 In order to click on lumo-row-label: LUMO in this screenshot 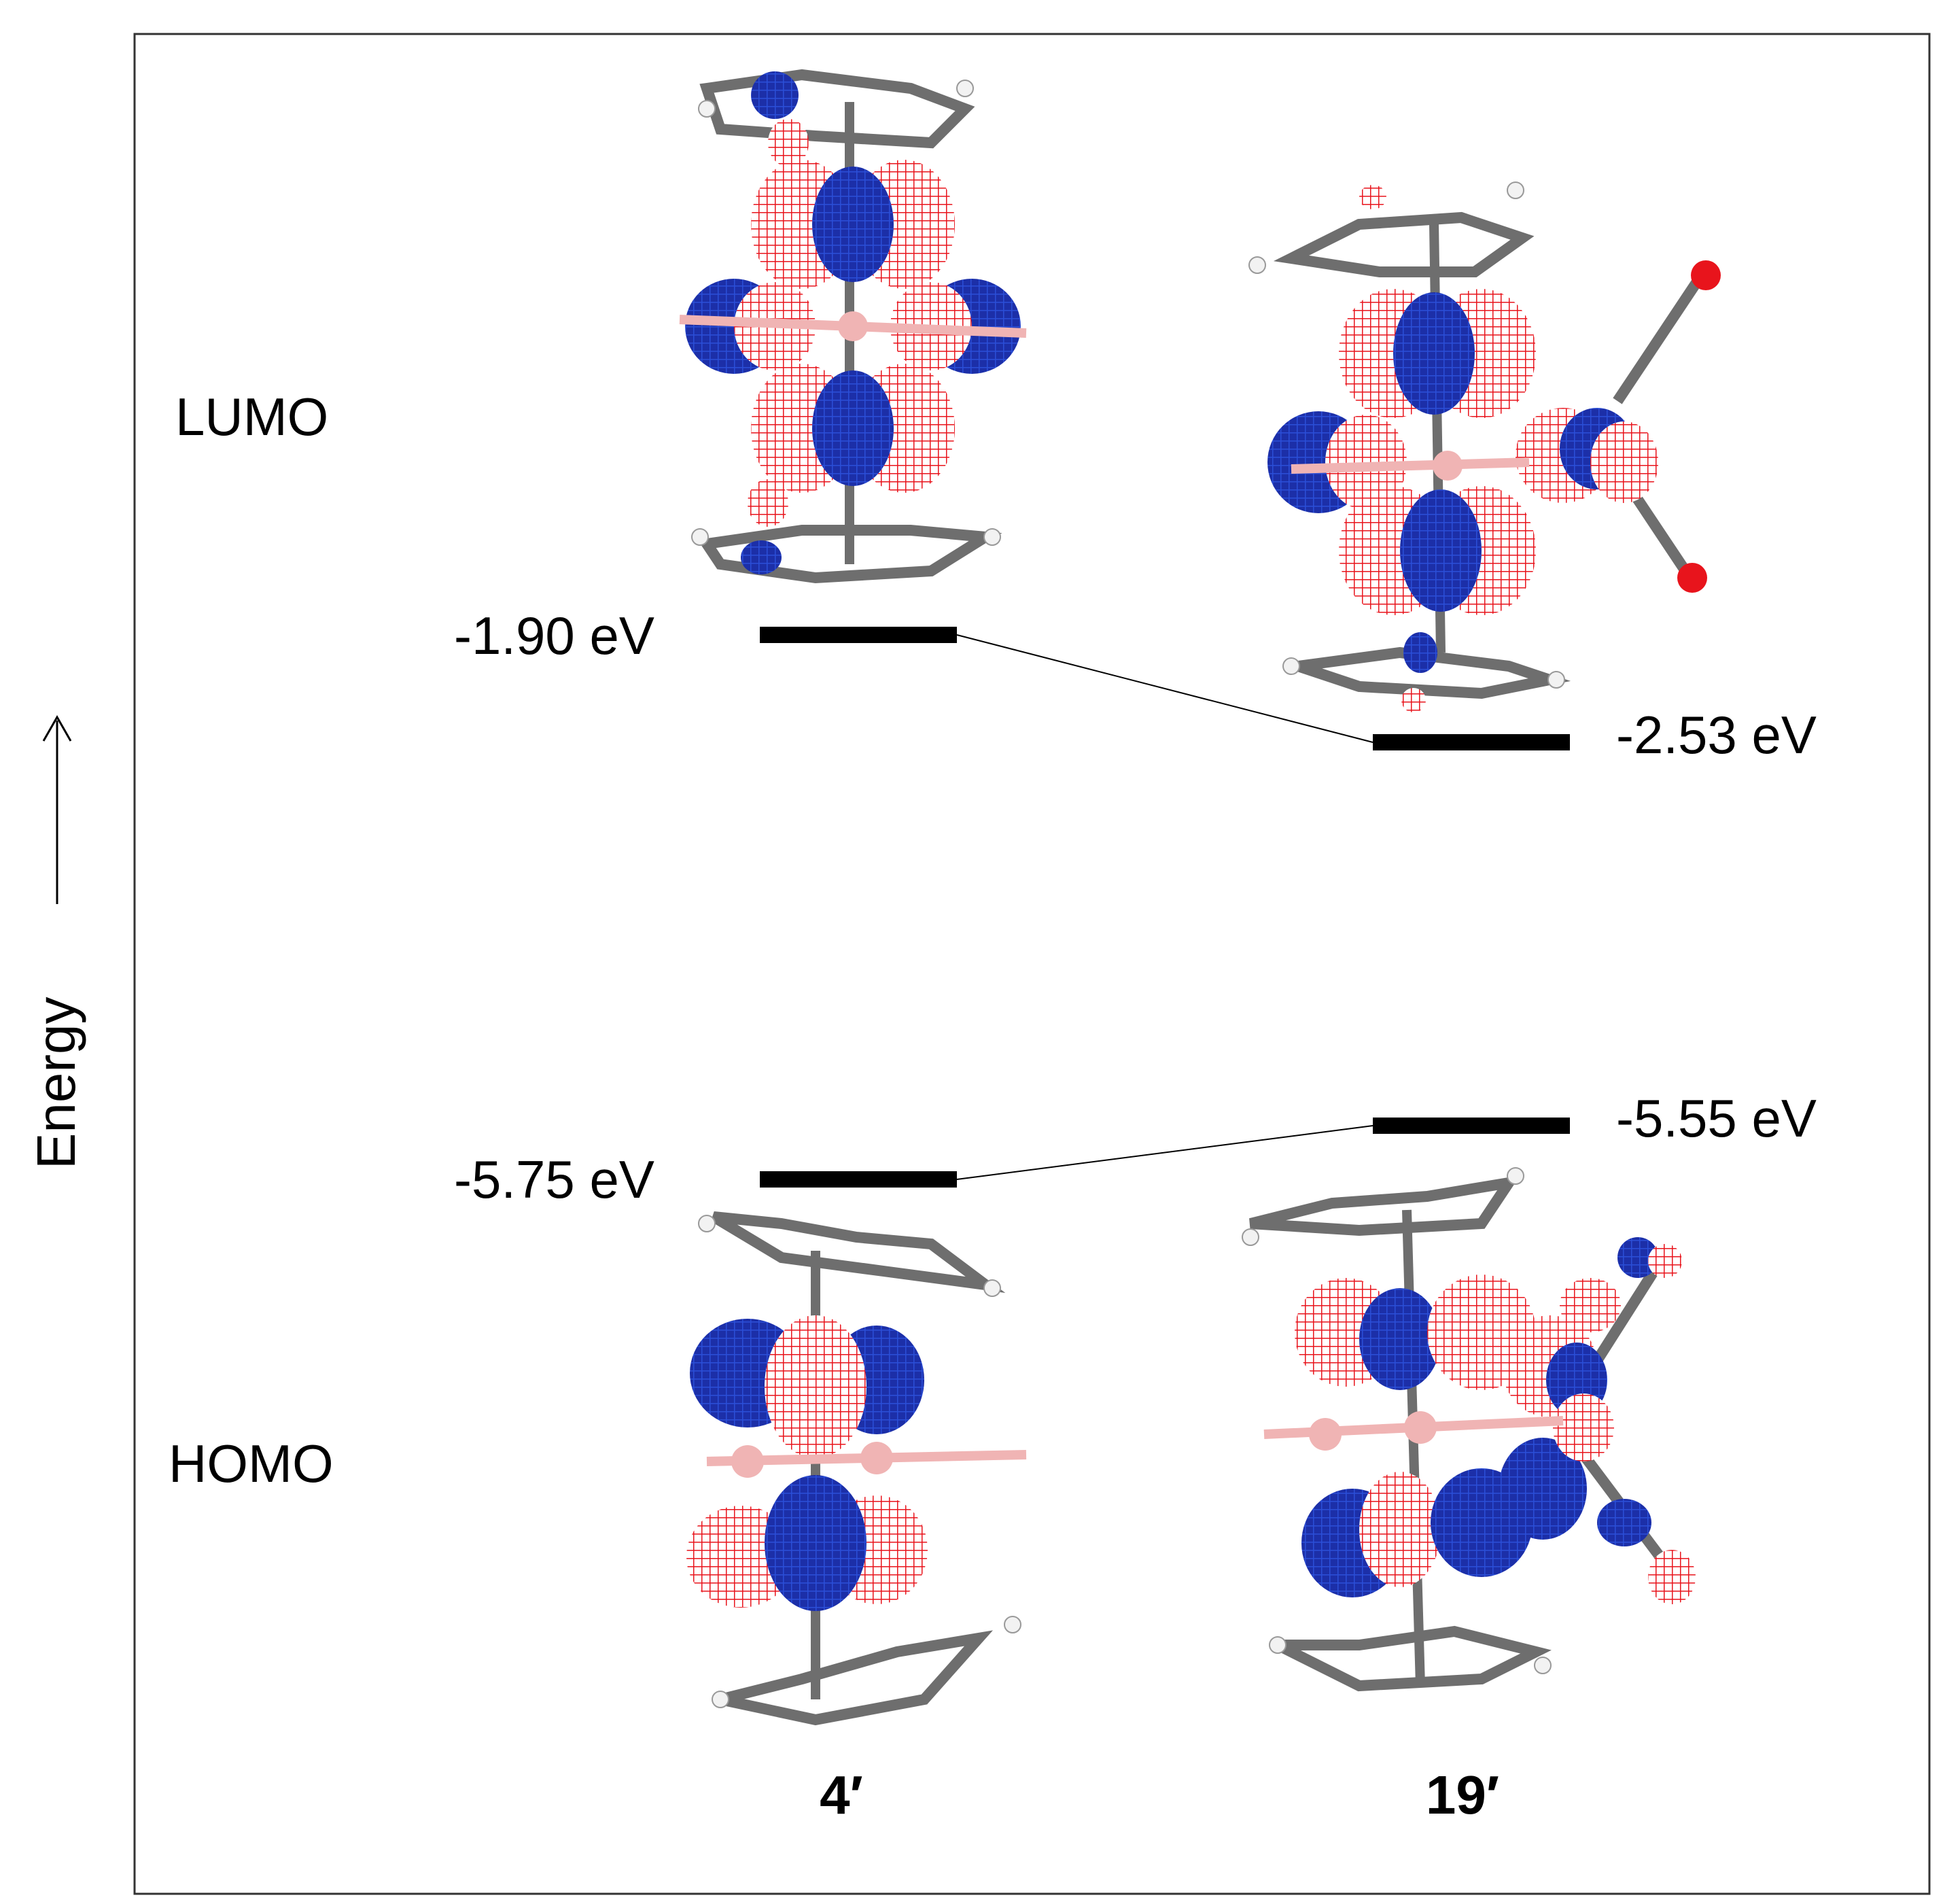, I will do `click(251, 417)`.